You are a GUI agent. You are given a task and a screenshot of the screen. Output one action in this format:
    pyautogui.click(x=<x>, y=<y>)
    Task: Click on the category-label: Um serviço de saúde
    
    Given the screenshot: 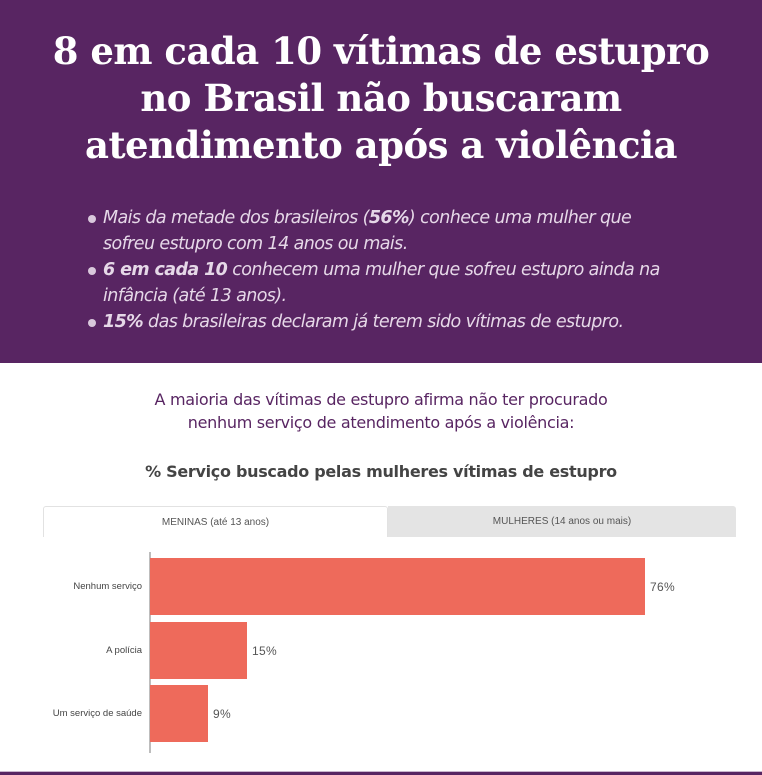 What is the action you would take?
    pyautogui.click(x=97, y=713)
    